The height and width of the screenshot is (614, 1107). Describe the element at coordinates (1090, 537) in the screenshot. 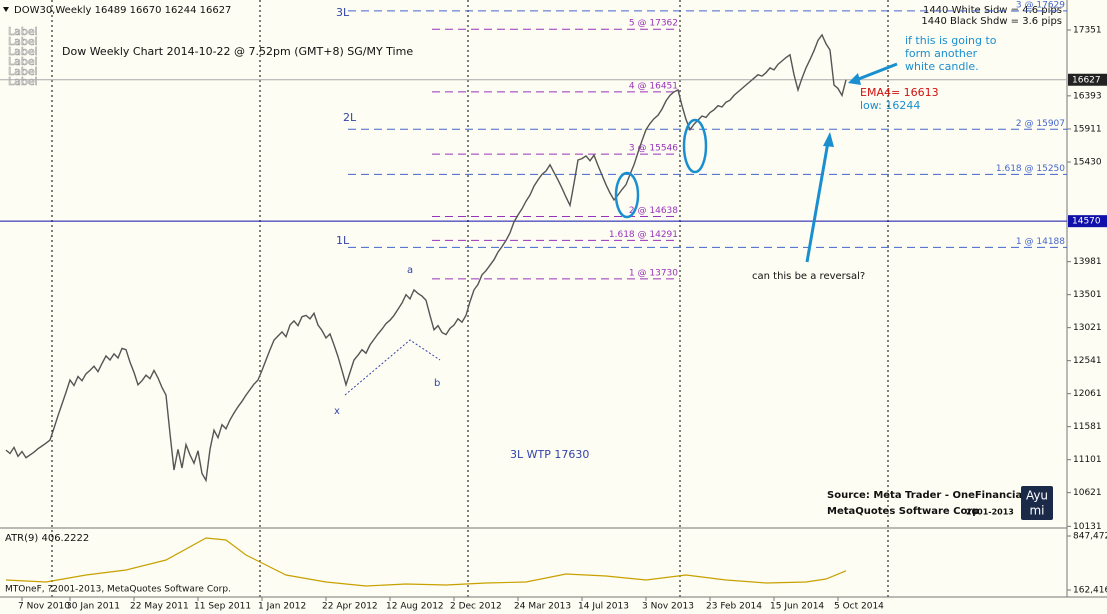

I see `atr-tick-label: 847,4722` at that location.